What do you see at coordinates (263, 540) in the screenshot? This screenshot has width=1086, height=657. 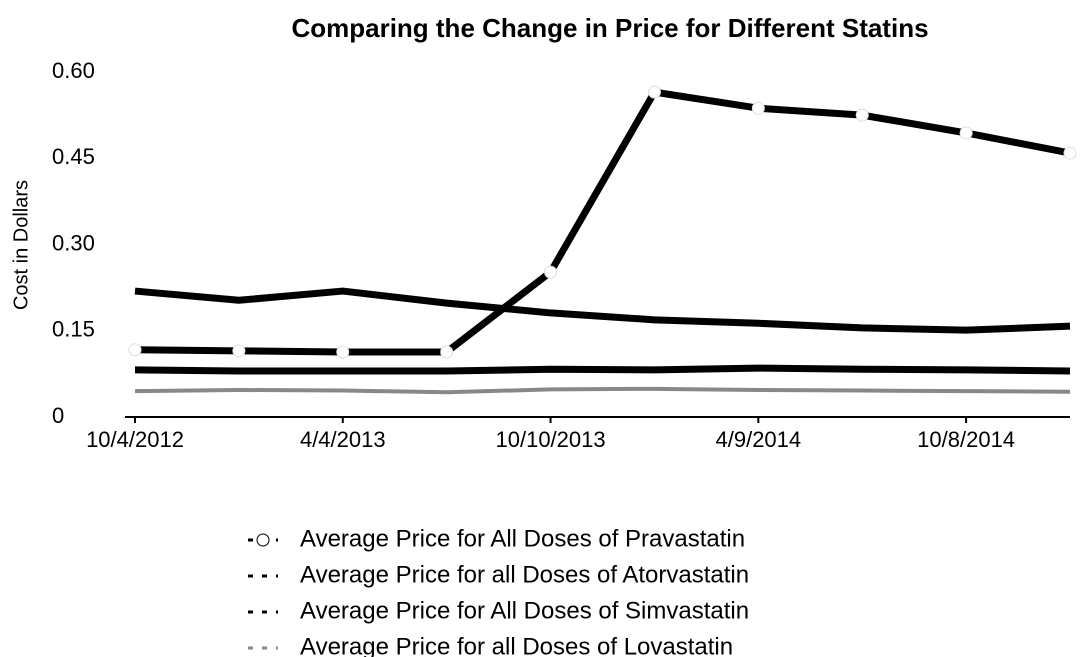 I see `legend-marker` at bounding box center [263, 540].